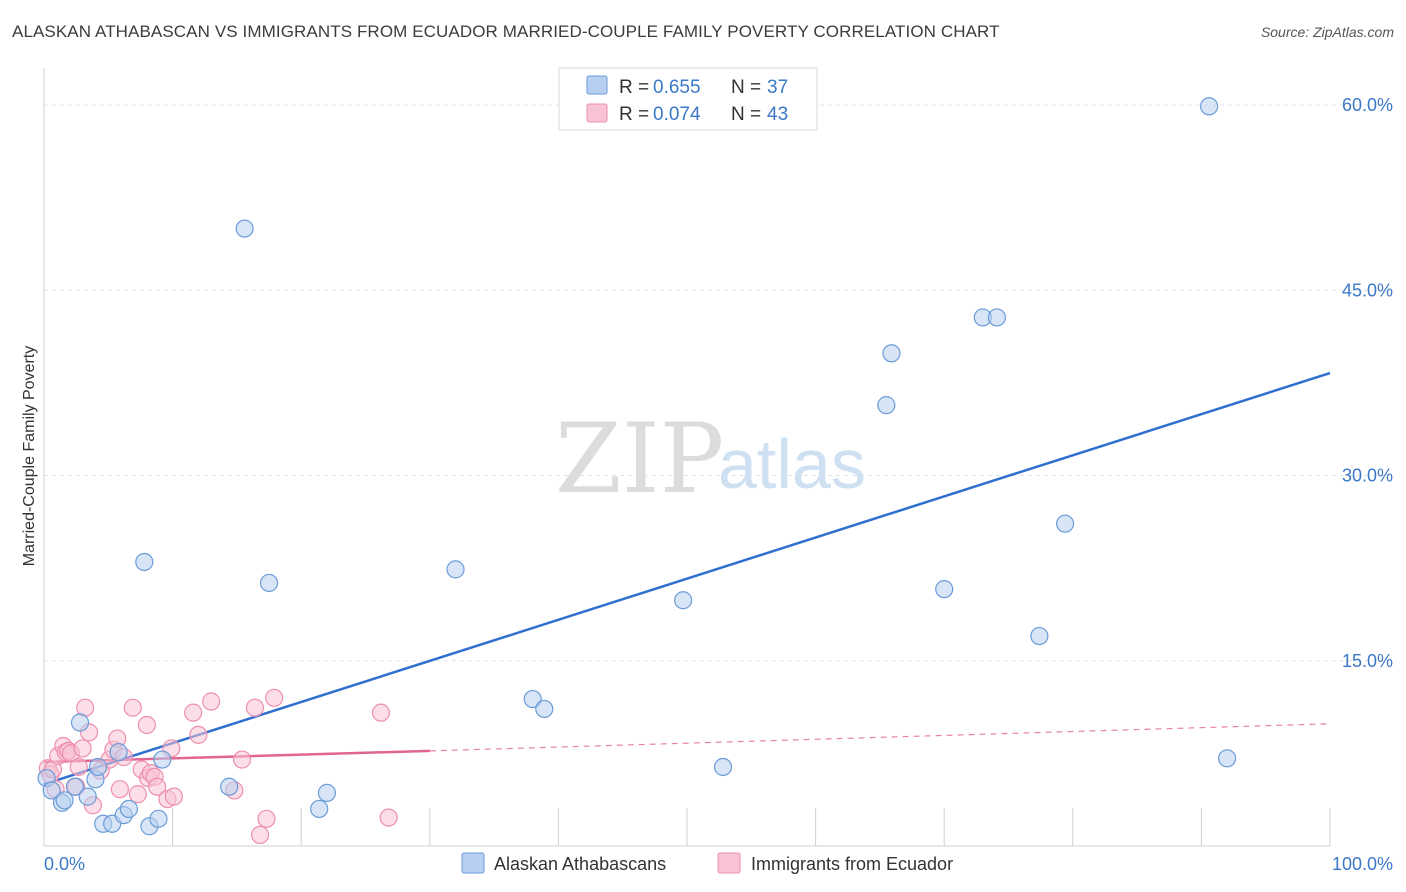 Image resolution: width=1406 pixels, height=892 pixels. What do you see at coordinates (597, 85) in the screenshot?
I see `legend-swatch-athabascan` at bounding box center [597, 85].